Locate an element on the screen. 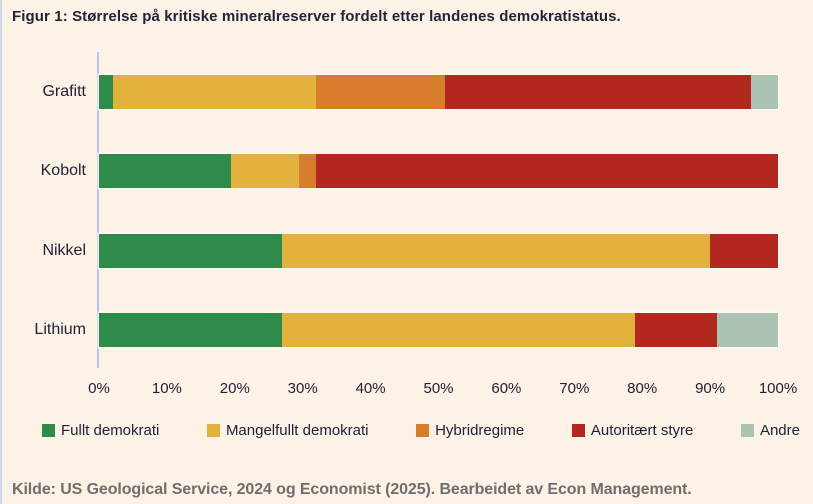 This screenshot has height=504, width=813. x-tick-label: 100% is located at coordinates (778, 388).